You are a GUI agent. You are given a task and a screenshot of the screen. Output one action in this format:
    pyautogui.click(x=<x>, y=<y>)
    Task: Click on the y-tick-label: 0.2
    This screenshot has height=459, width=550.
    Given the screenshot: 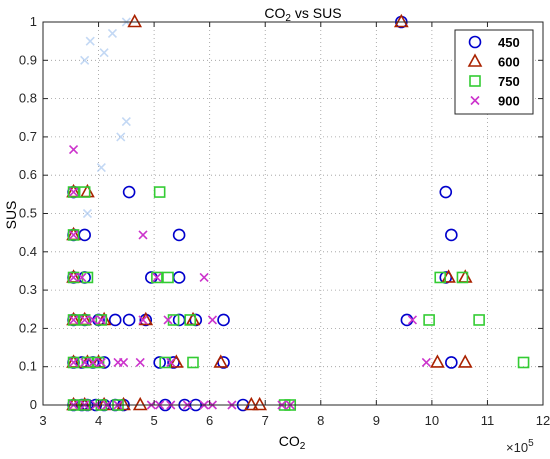 What is the action you would take?
    pyautogui.click(x=28, y=327)
    